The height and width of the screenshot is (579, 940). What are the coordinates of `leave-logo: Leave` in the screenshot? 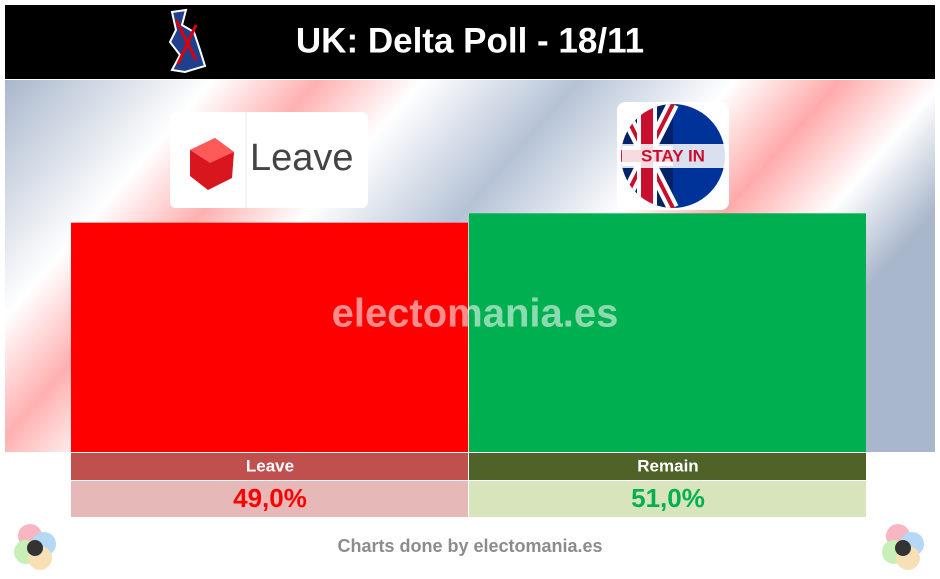 It's located at (269, 160).